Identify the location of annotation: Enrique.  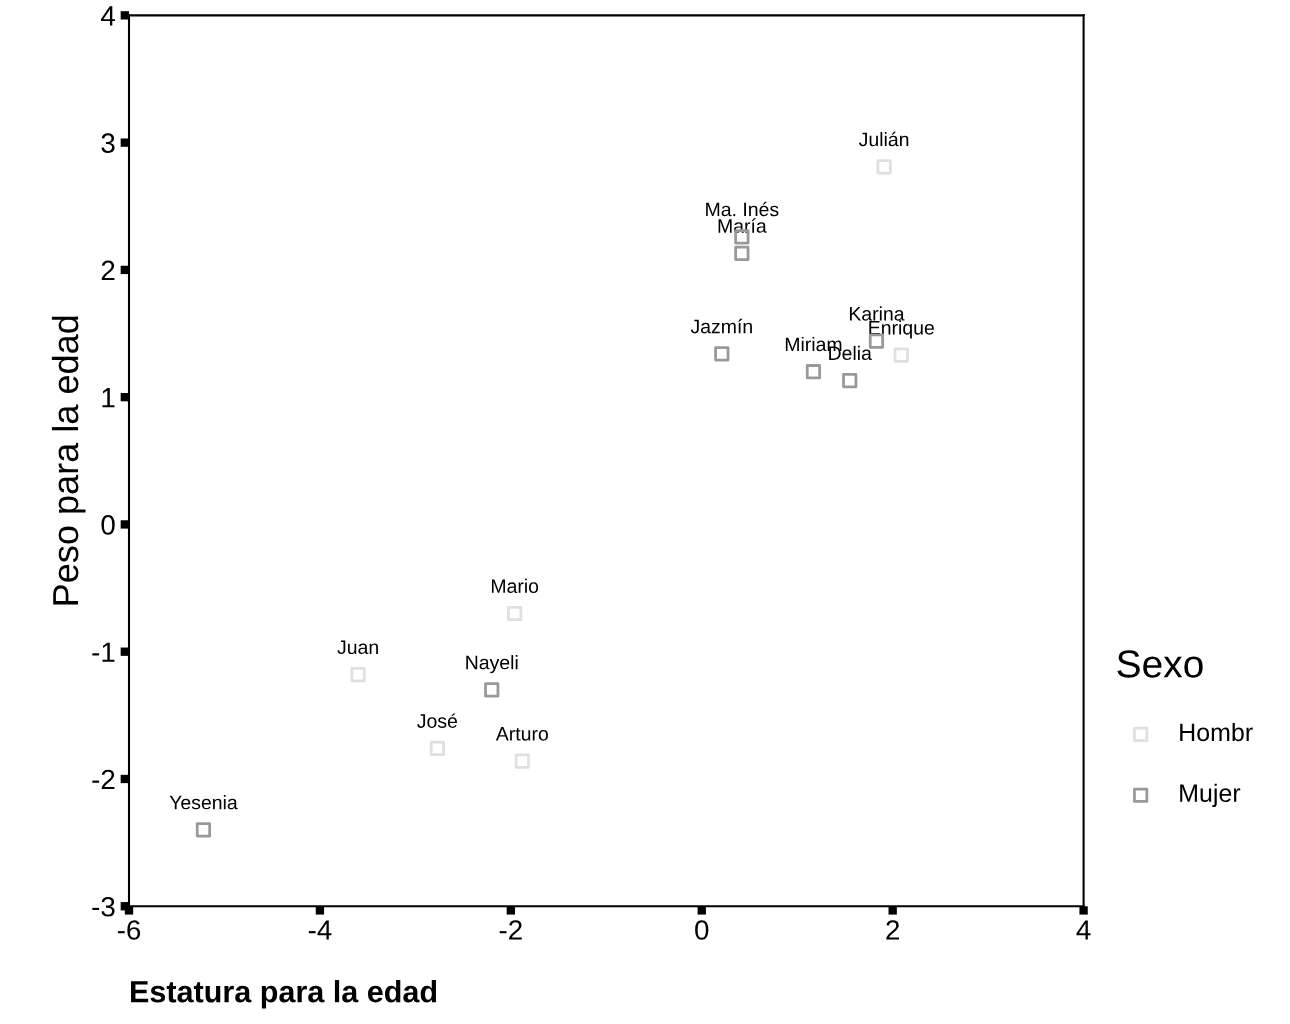
(901, 329).